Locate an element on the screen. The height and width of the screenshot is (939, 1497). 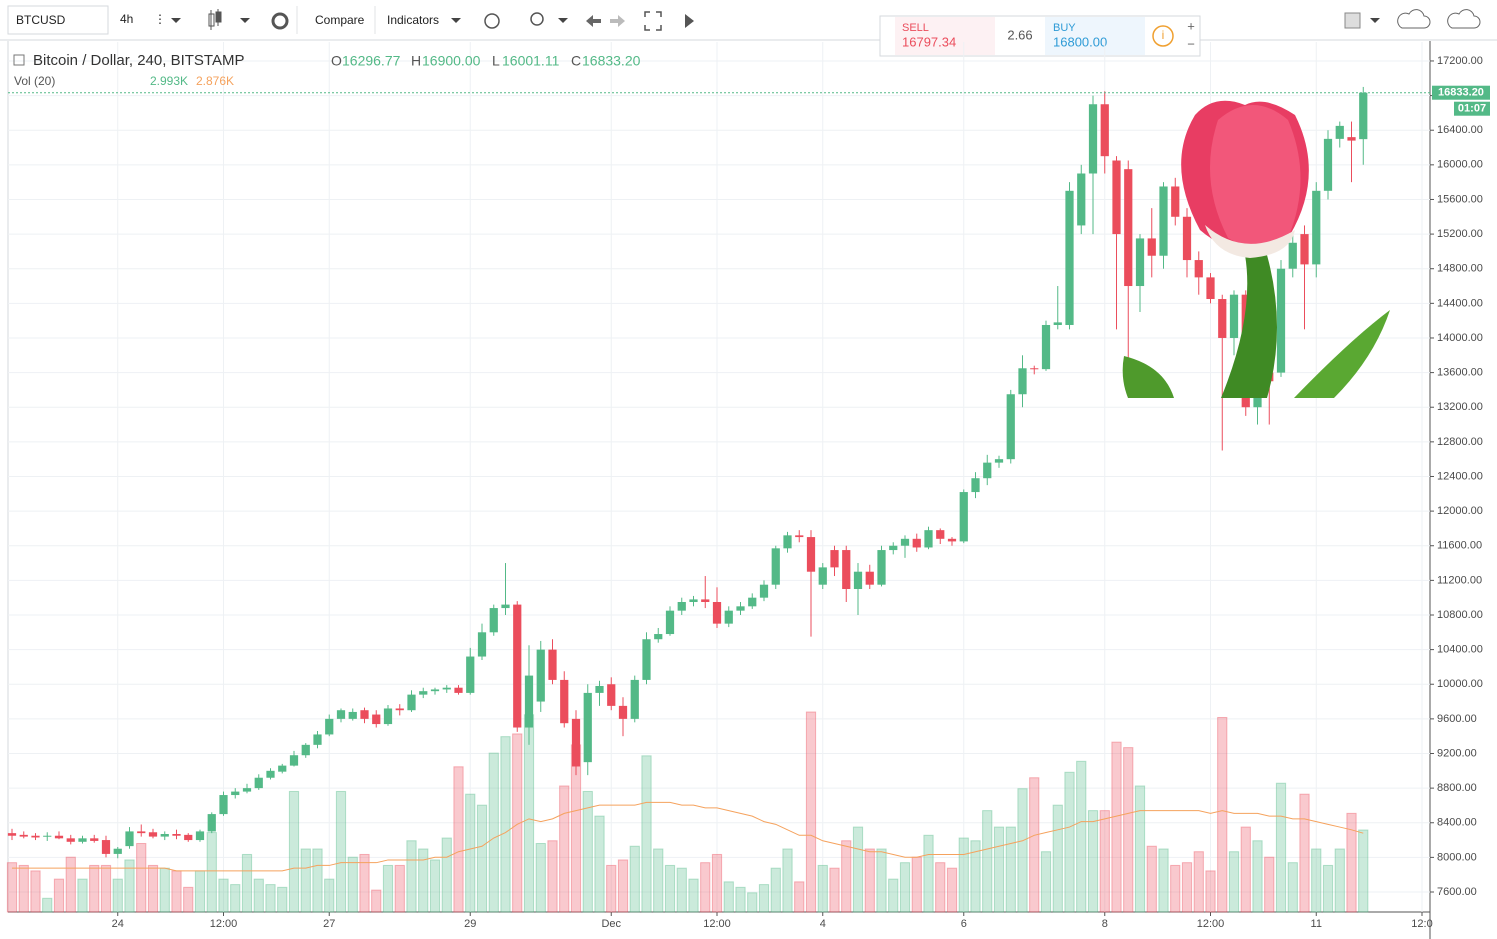
buy-label: BUY is located at coordinates (1064, 28).